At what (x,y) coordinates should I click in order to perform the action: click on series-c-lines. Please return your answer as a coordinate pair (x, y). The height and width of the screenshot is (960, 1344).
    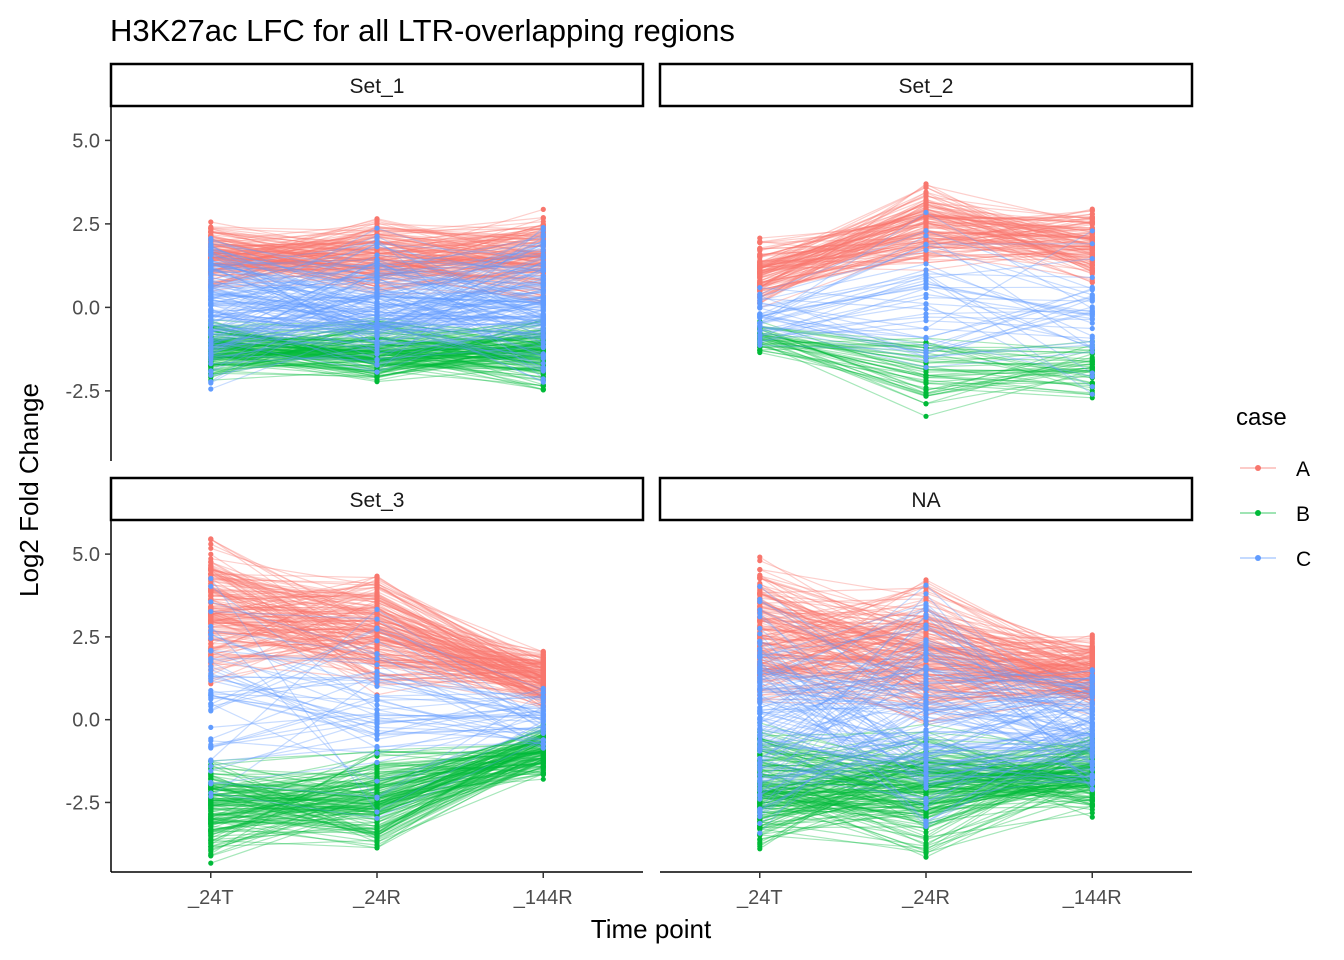
    Looking at the image, I should click on (377, 308).